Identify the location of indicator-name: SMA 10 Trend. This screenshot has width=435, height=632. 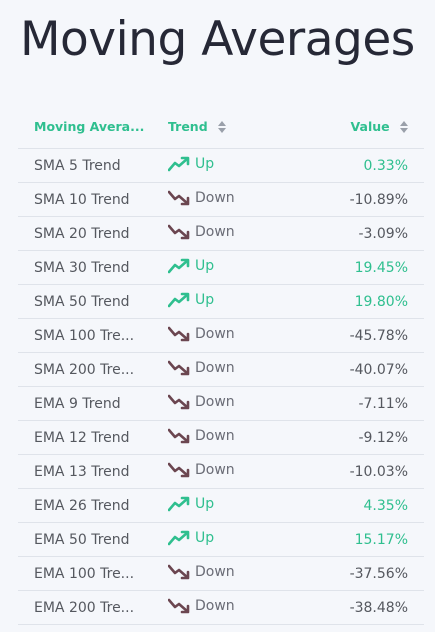
(82, 199).